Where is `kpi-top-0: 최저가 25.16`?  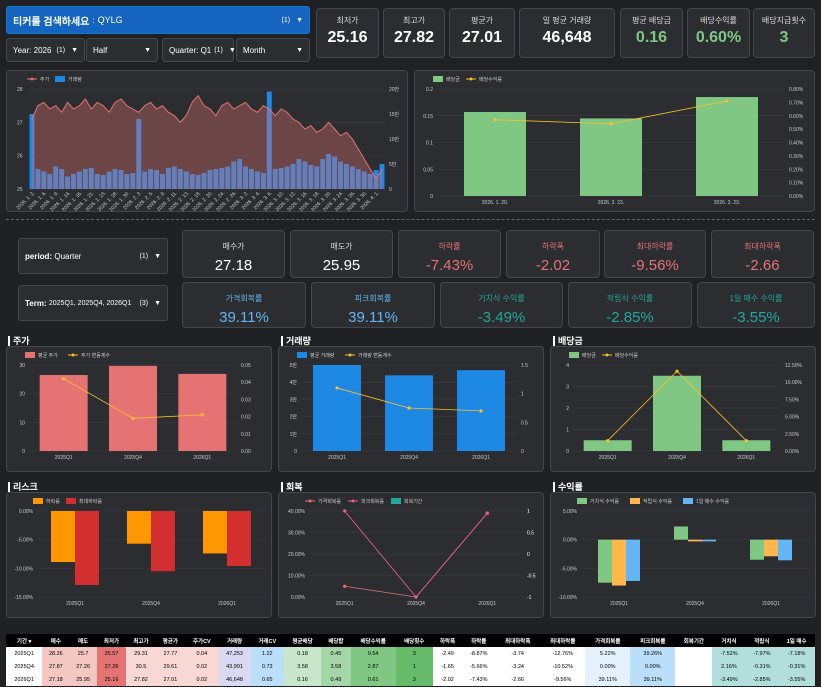
kpi-top-0: 최저가 25.16 is located at coordinates (347, 33).